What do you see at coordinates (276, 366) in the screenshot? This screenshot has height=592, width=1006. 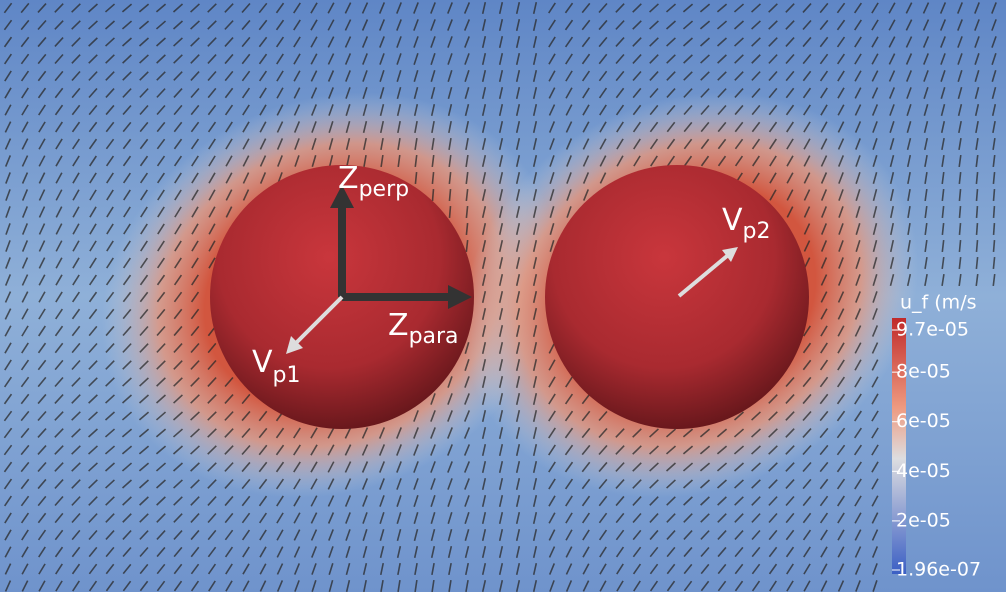 I see `label: Vp1` at bounding box center [276, 366].